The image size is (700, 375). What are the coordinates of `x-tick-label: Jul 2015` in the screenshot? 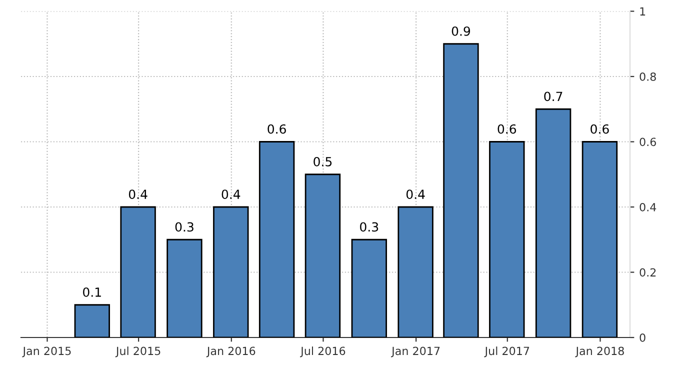 It's located at (137, 352).